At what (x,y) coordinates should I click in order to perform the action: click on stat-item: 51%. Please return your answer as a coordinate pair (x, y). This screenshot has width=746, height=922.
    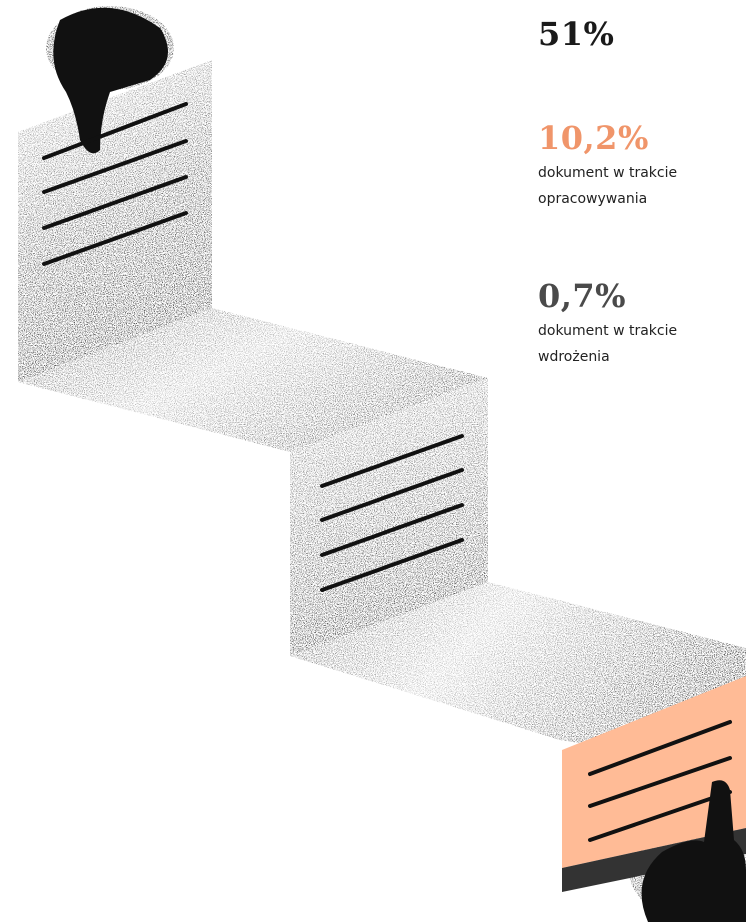
    Looking at the image, I should click on (576, 34).